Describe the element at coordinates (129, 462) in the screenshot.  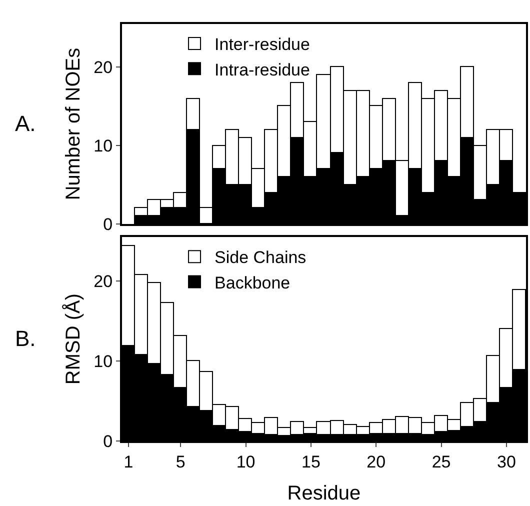
I see `x-tick-label: 1` at that location.